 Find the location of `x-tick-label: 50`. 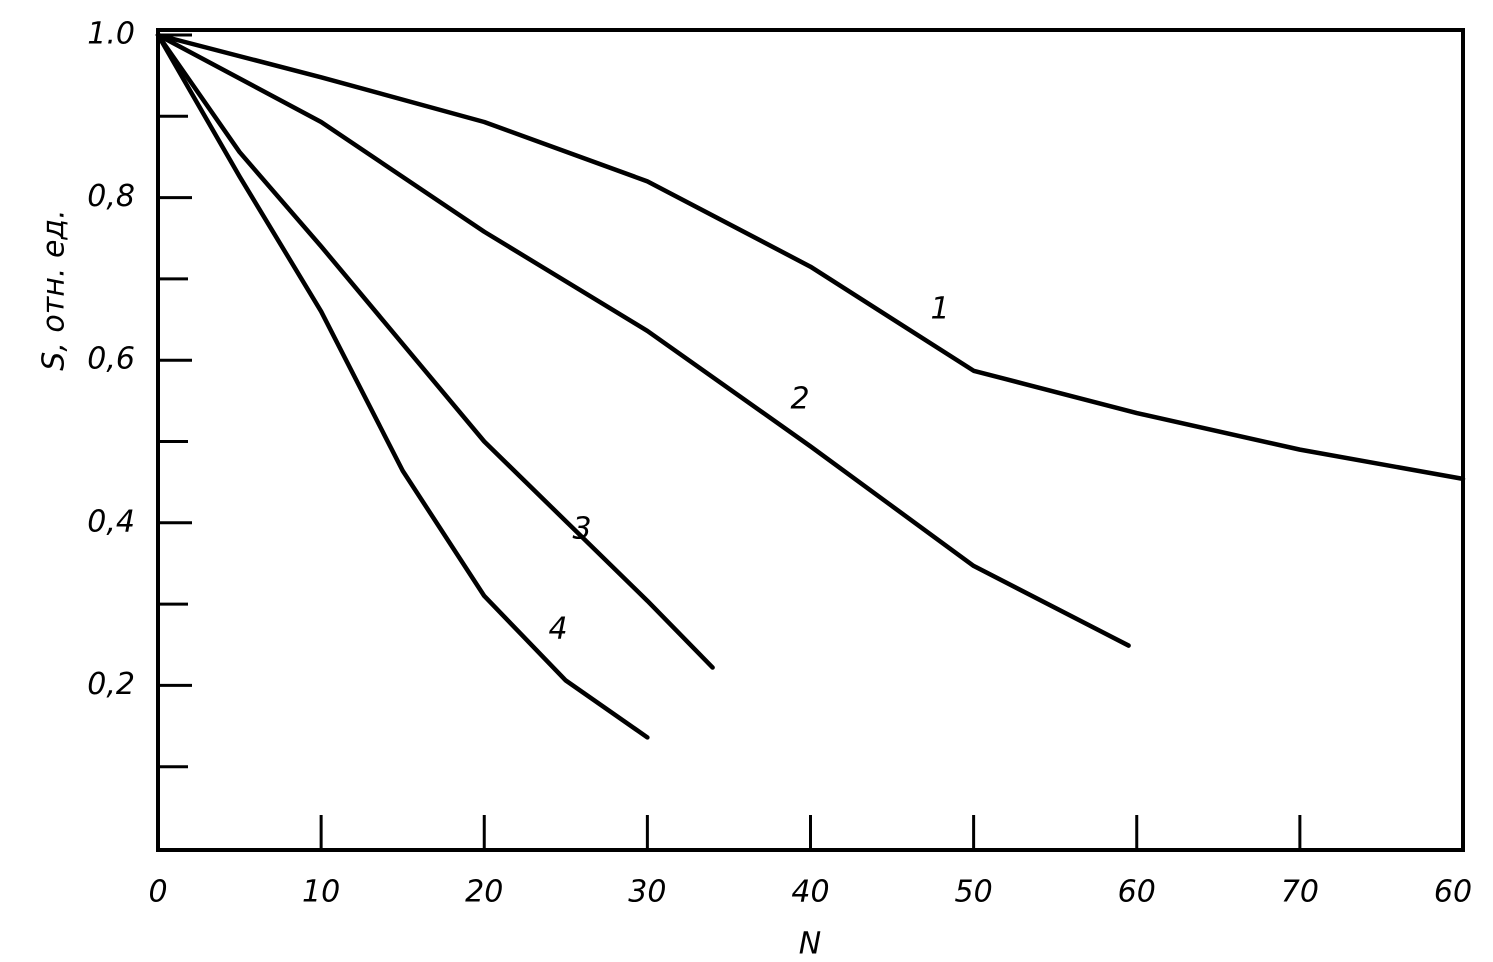

x-tick-label: 50 is located at coordinates (974, 892).